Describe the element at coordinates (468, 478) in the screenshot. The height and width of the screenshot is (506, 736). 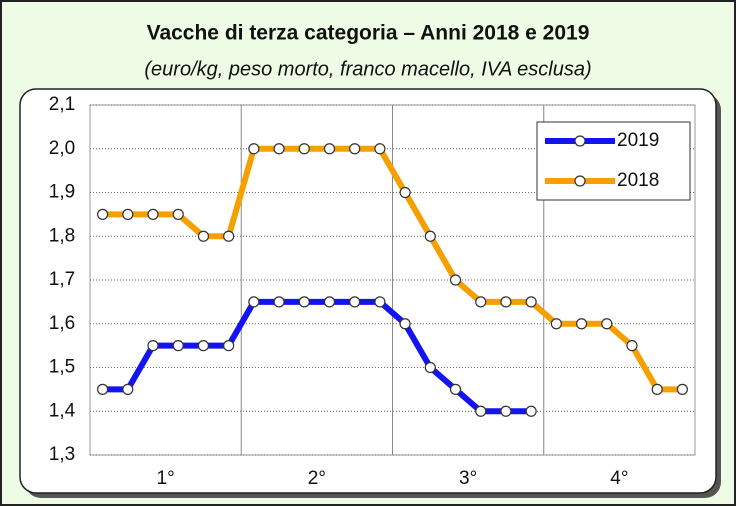
I see `x-tick-label: 3°` at that location.